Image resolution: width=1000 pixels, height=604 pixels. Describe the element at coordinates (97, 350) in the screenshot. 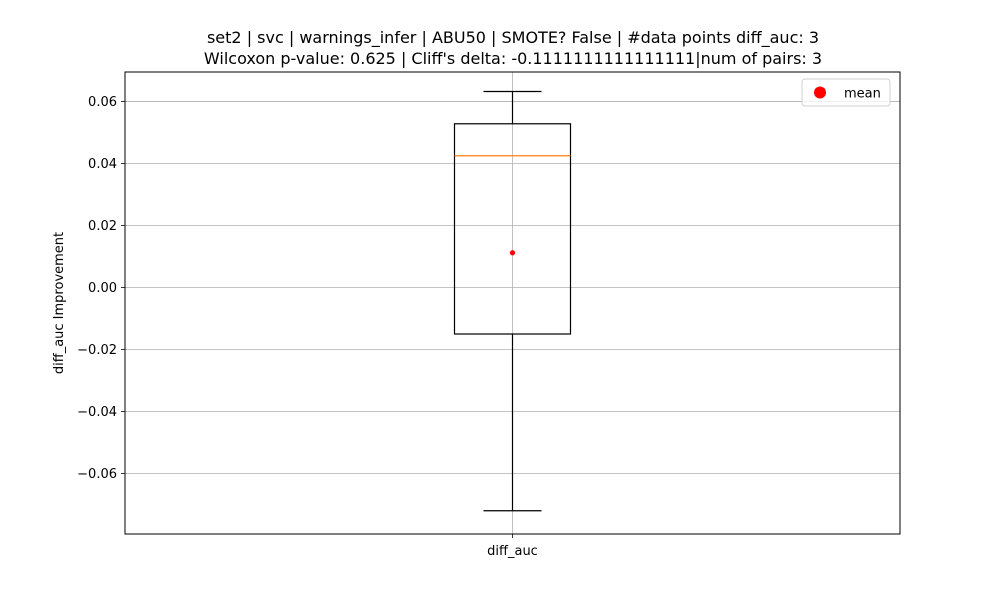

I see `y-tick-label: −0.02` at that location.